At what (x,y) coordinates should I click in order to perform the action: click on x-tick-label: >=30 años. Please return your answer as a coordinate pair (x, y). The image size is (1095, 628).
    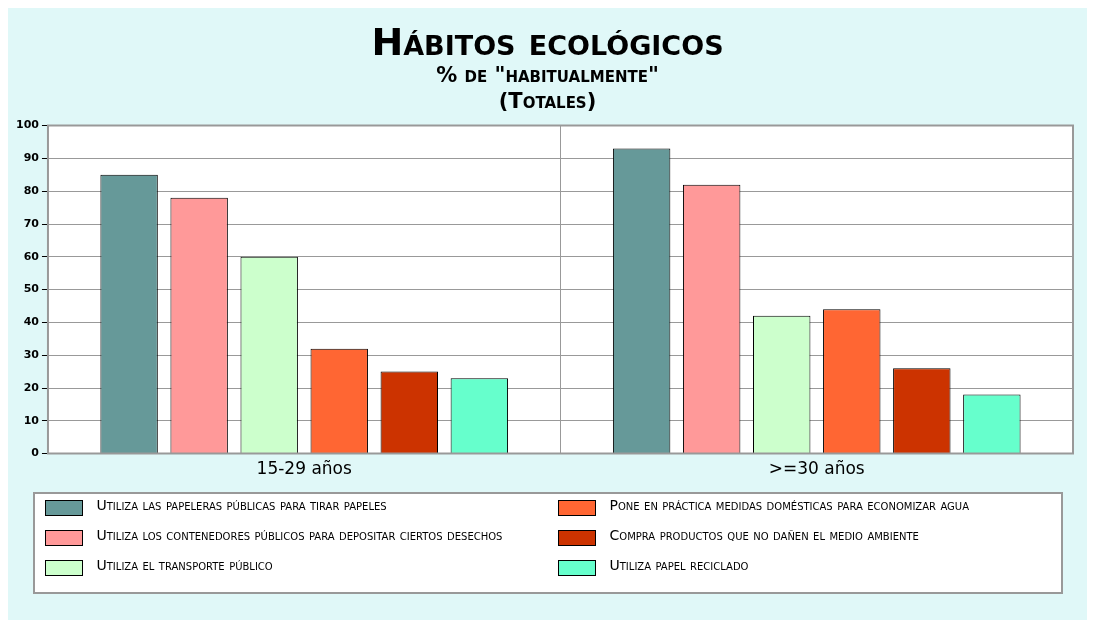
    Looking at the image, I should click on (816, 468).